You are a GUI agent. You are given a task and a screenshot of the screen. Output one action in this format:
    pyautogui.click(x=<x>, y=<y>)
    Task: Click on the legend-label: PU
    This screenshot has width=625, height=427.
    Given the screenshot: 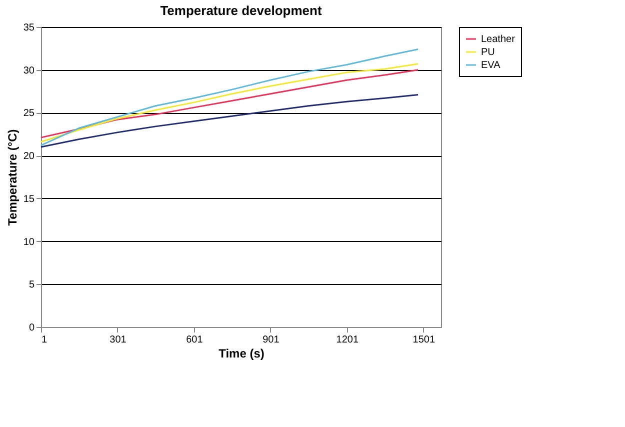 What is the action you would take?
    pyautogui.click(x=488, y=52)
    